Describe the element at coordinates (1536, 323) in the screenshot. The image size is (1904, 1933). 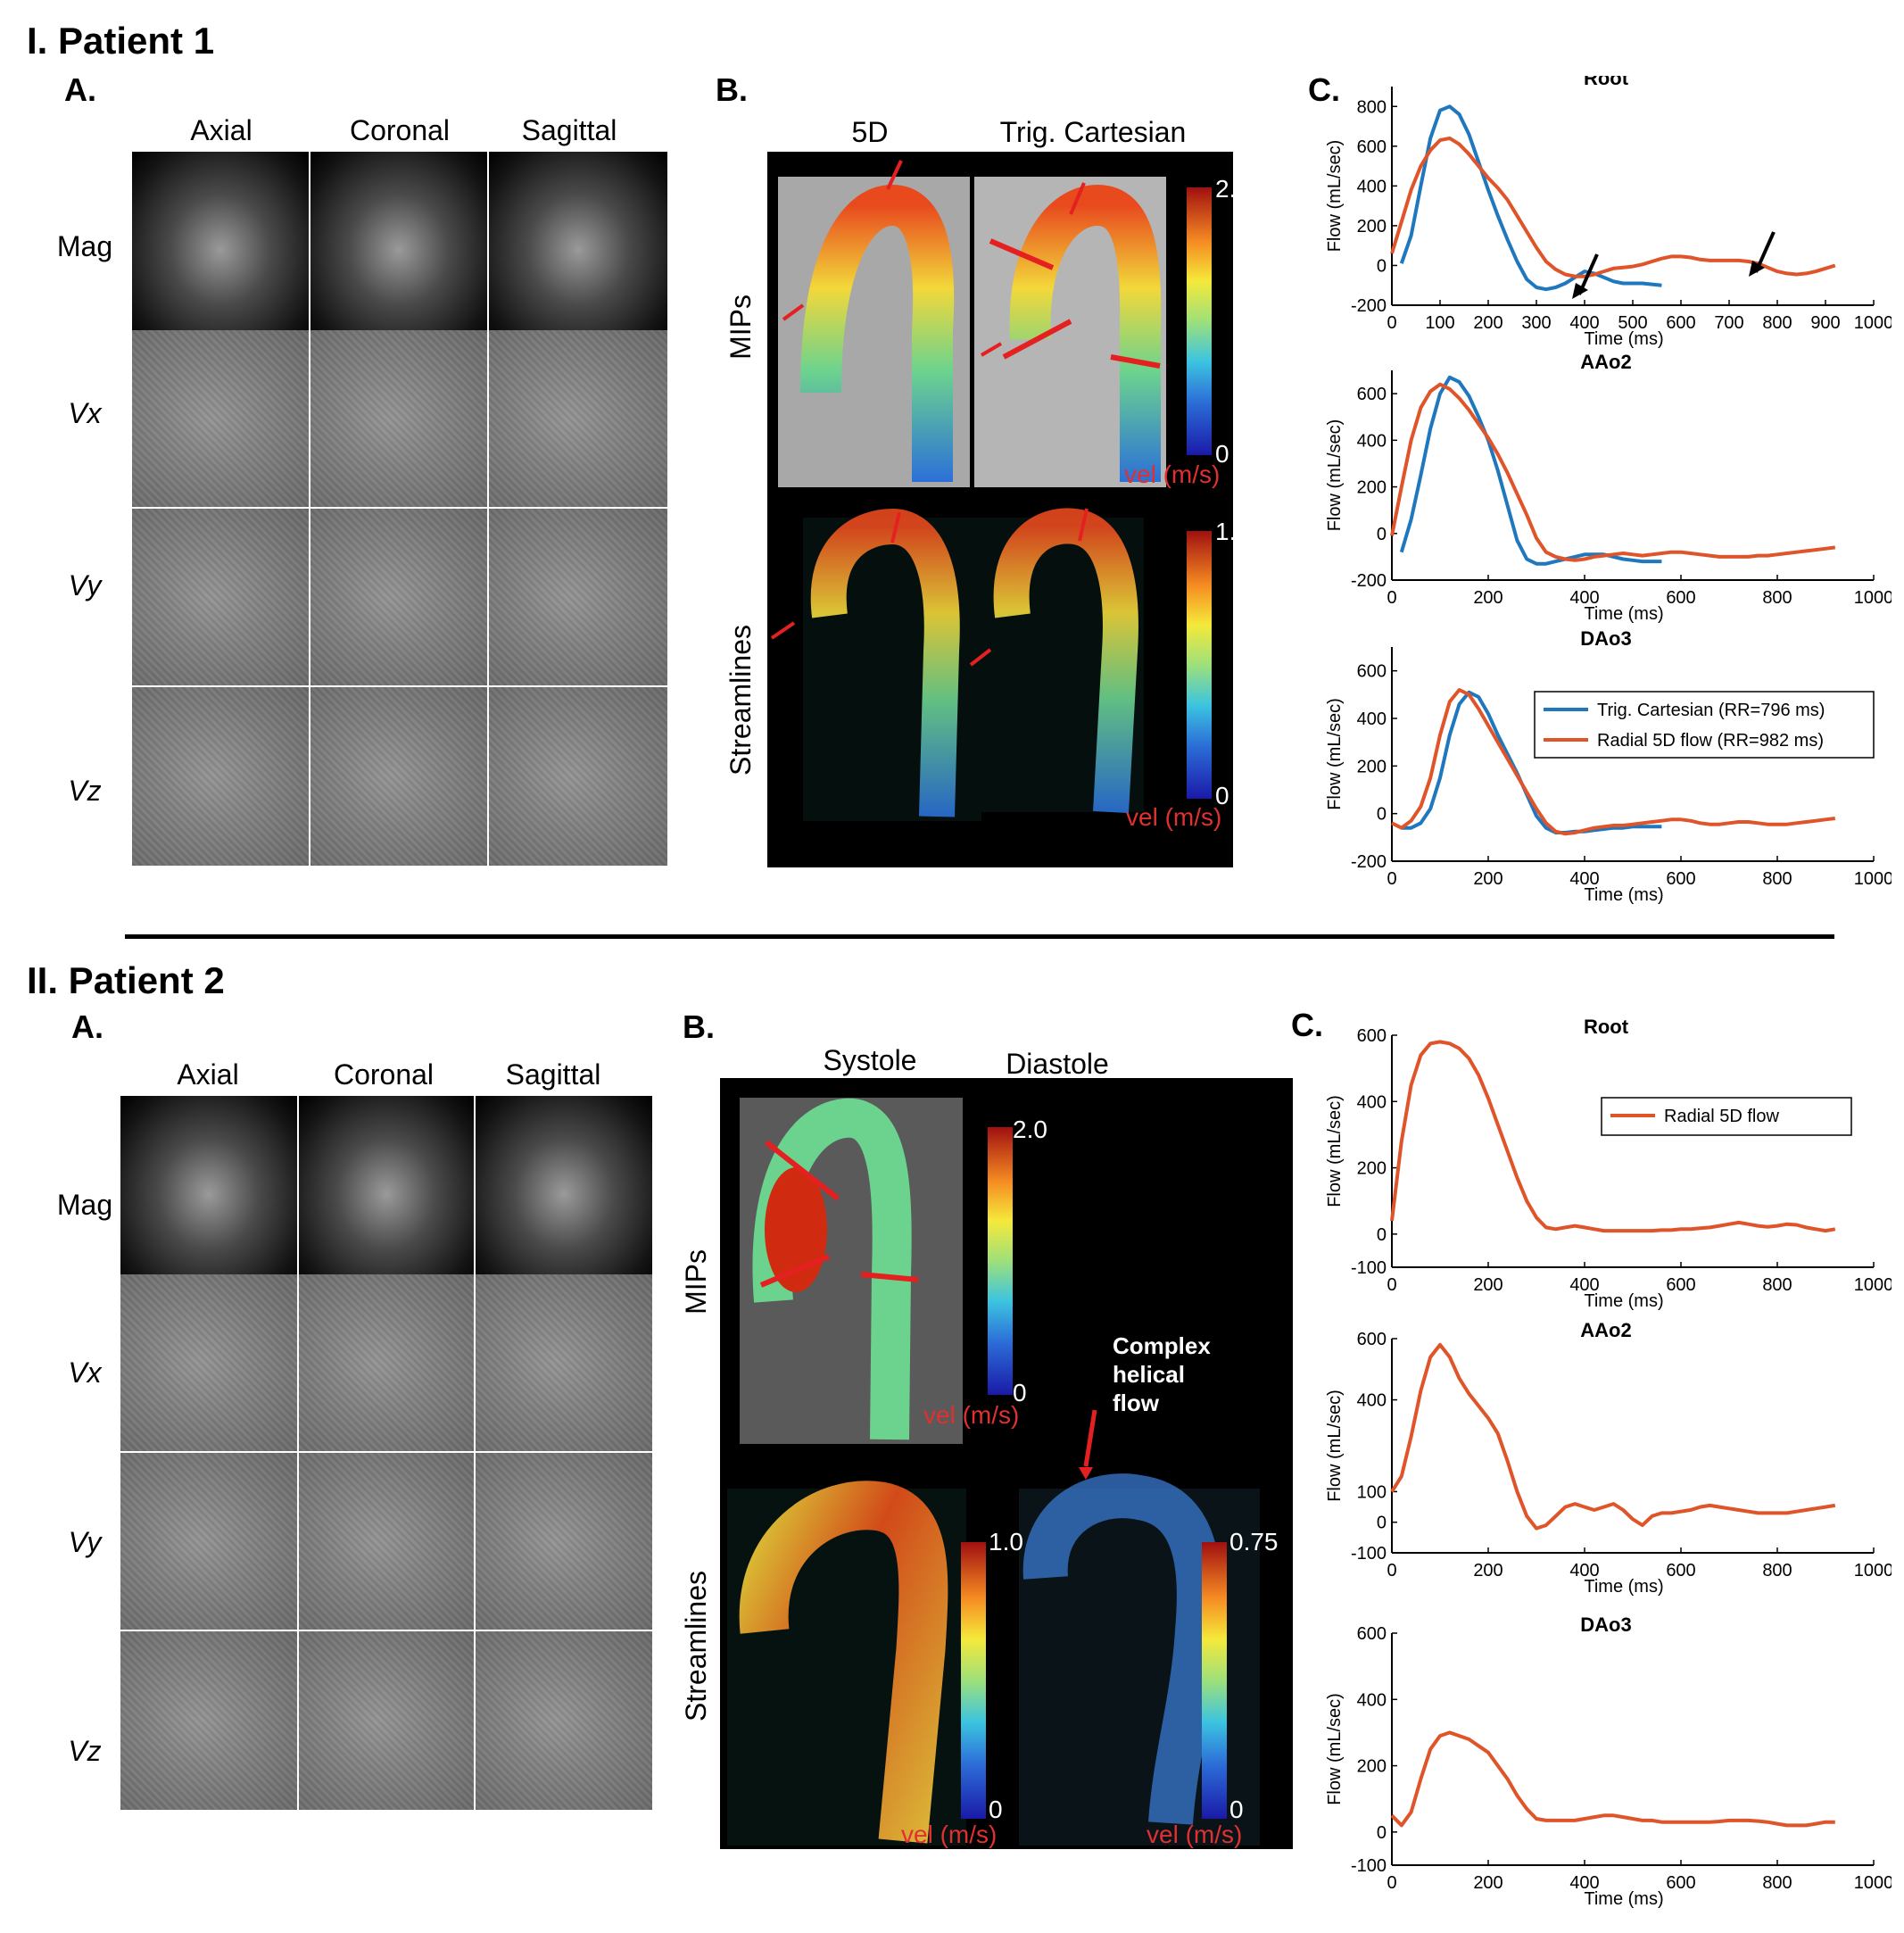
I see `x-tick-label: 300` at that location.